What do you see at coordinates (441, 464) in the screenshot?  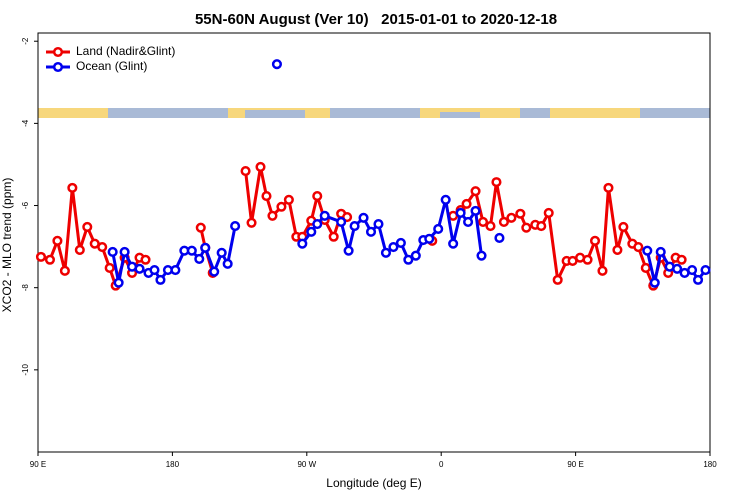 I see `x-tick-label: 0` at bounding box center [441, 464].